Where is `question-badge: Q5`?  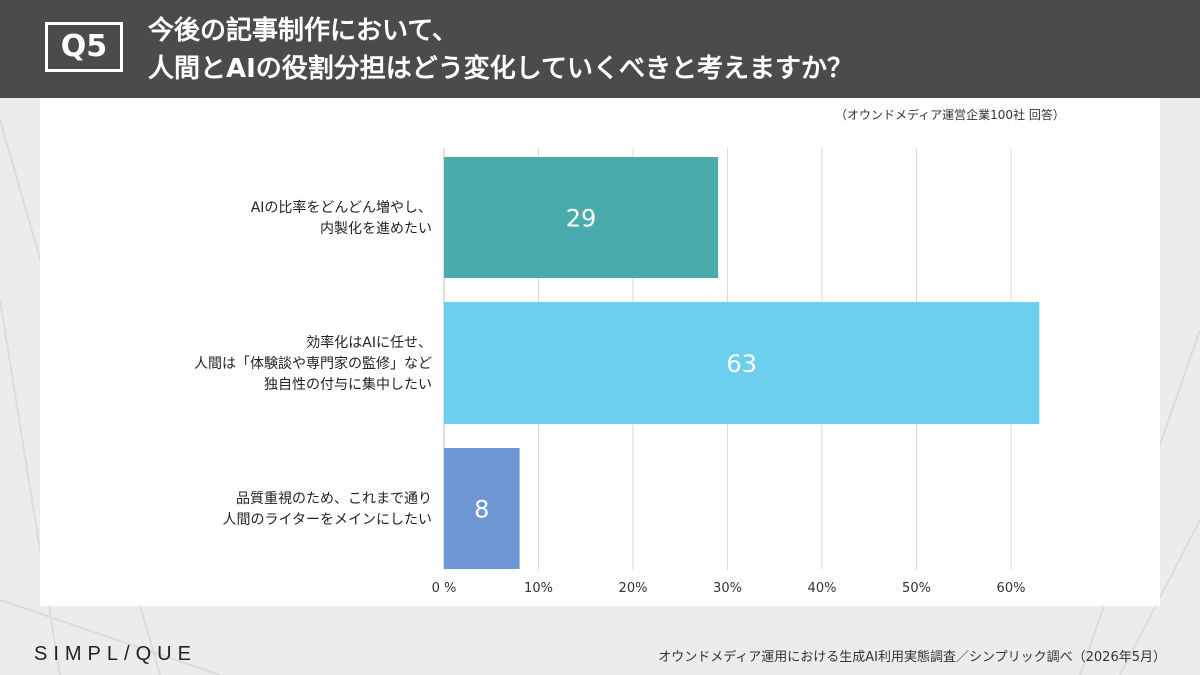
question-badge: Q5 is located at coordinates (84, 47).